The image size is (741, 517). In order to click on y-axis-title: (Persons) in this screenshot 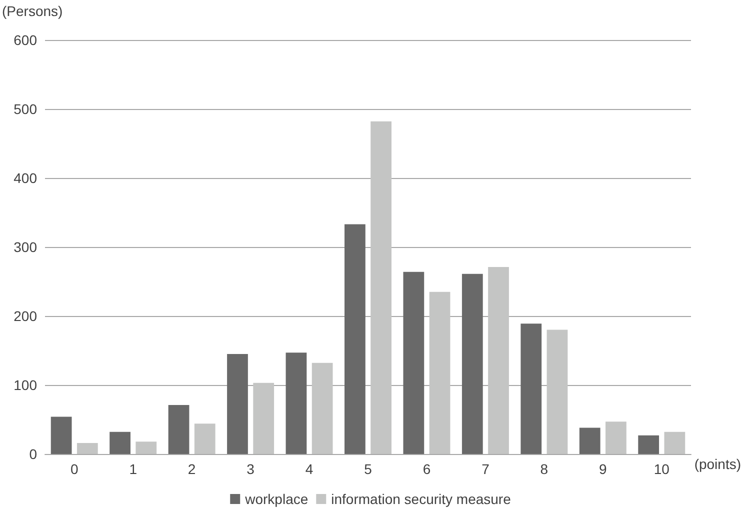, I will do `click(32, 11)`.